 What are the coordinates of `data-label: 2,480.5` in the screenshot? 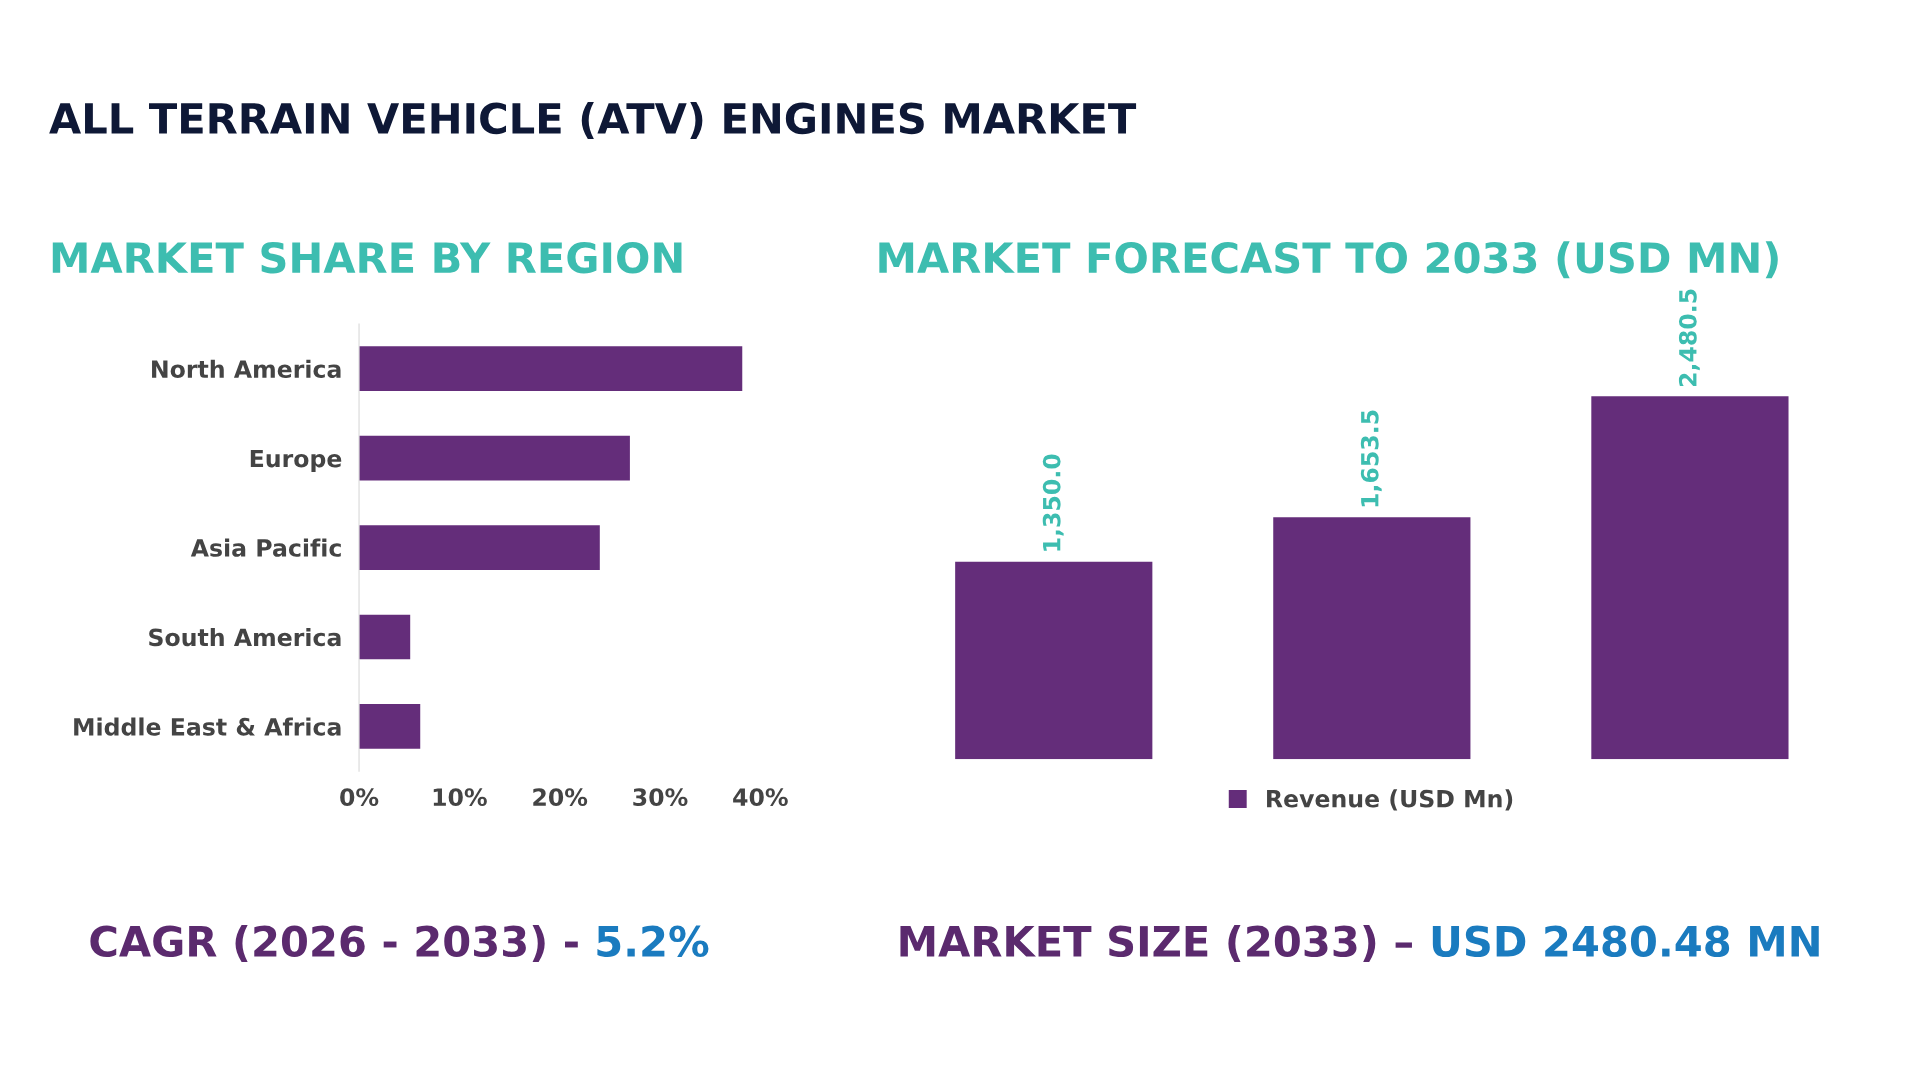 It's located at (1689, 338).